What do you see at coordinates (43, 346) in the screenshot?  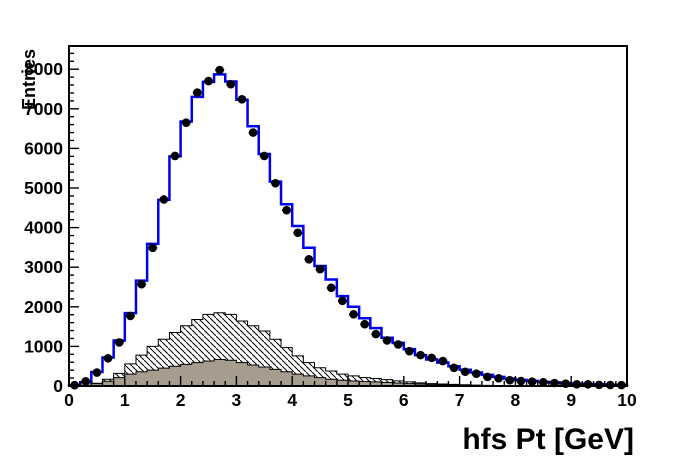 I see `y-tick-label: 1000` at bounding box center [43, 346].